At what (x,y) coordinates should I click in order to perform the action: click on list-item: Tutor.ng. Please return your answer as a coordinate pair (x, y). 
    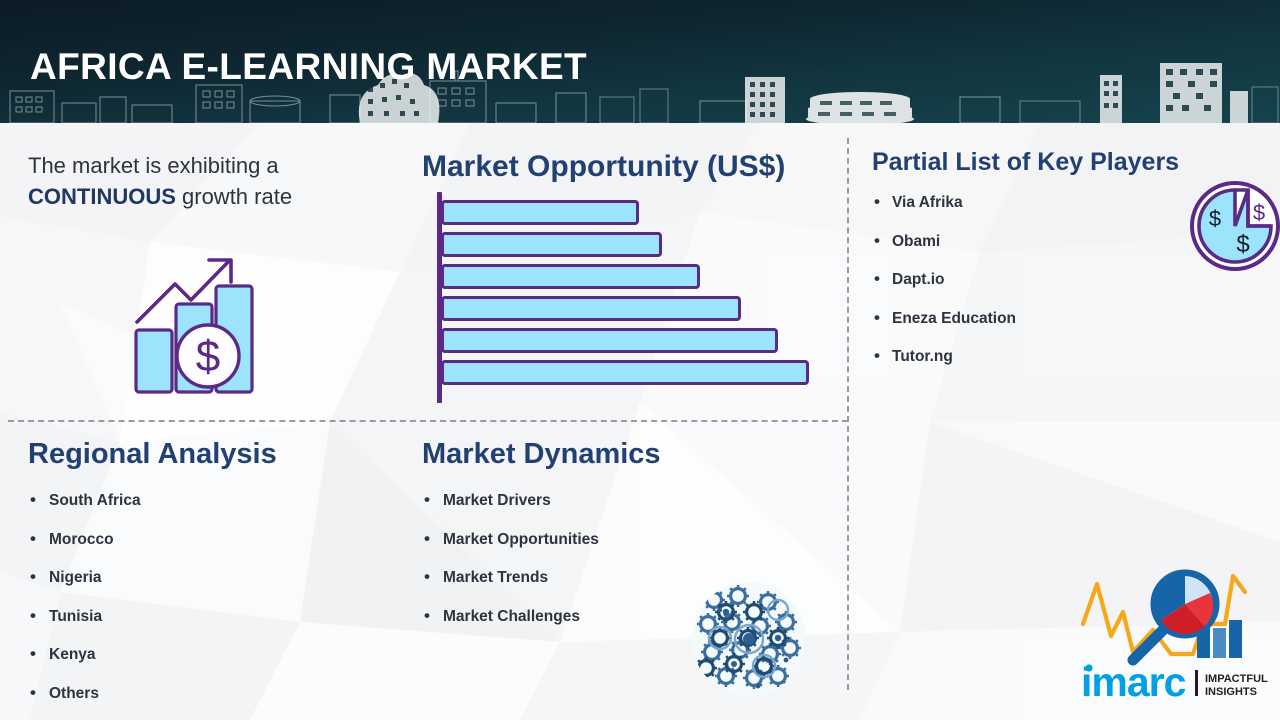
    Looking at the image, I should click on (1072, 356).